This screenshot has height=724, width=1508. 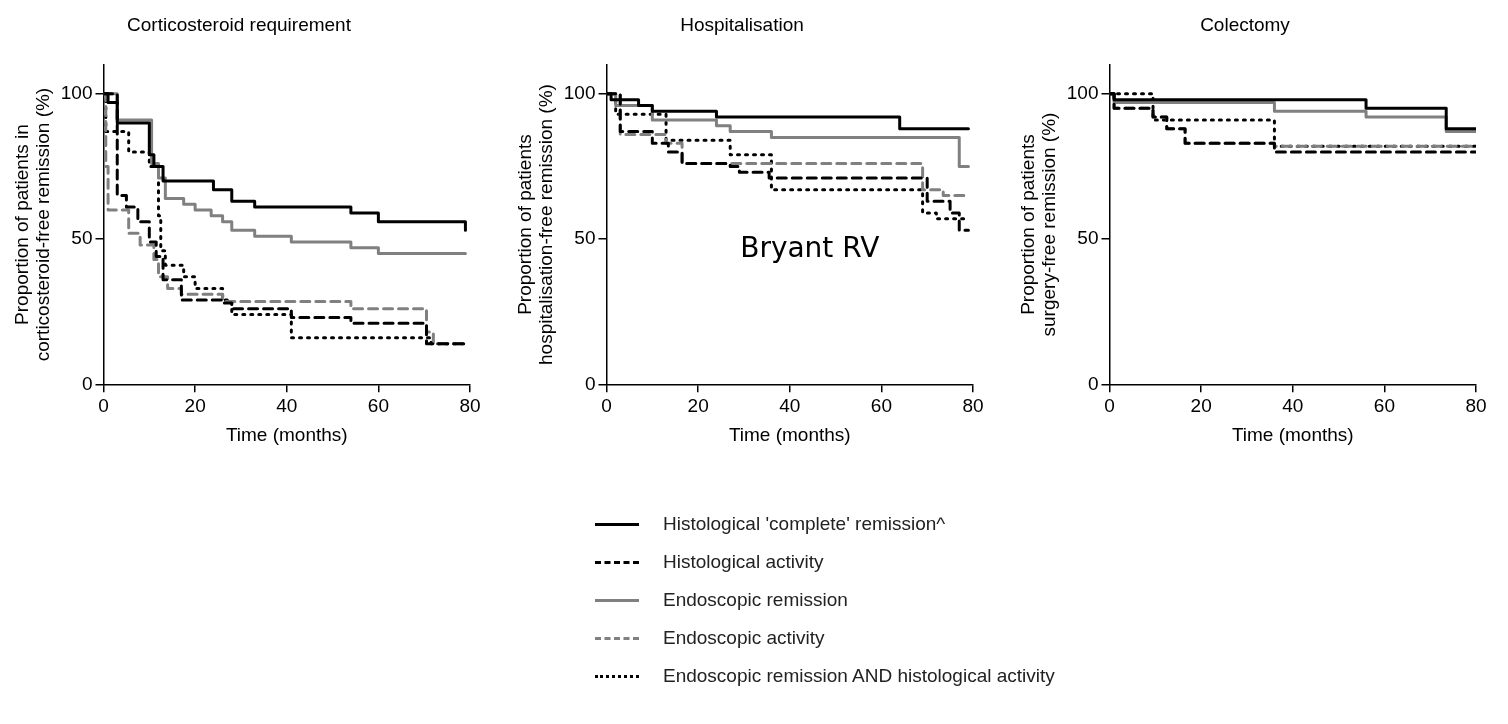 I want to click on legend-label: Endoscopic remission AND histological activity, so click(x=859, y=676).